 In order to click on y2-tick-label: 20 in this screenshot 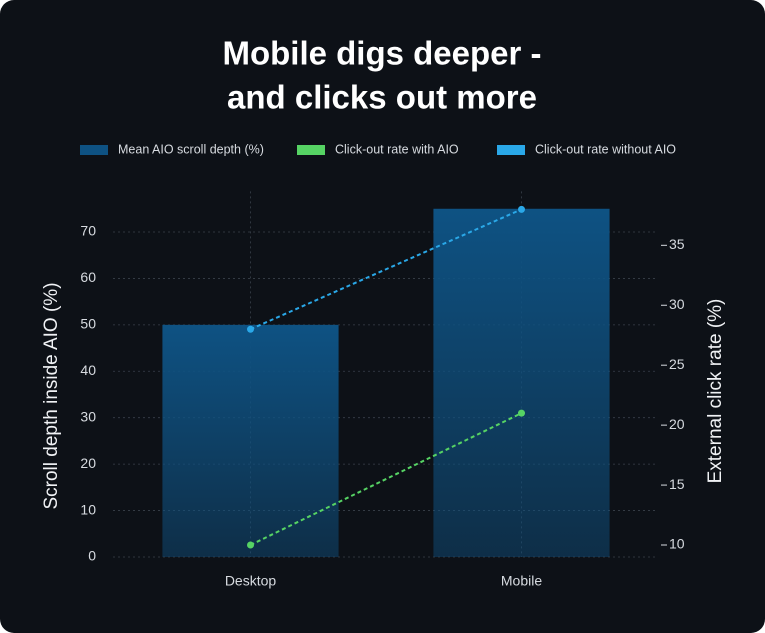, I will do `click(677, 424)`.